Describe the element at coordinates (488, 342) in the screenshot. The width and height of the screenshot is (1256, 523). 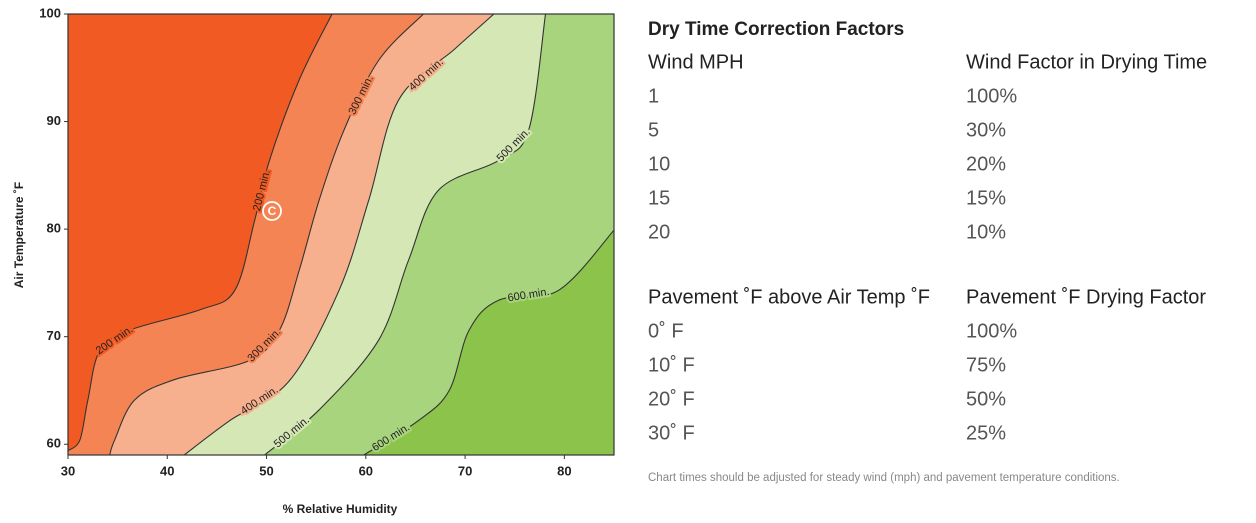
I see `contour-line` at that location.